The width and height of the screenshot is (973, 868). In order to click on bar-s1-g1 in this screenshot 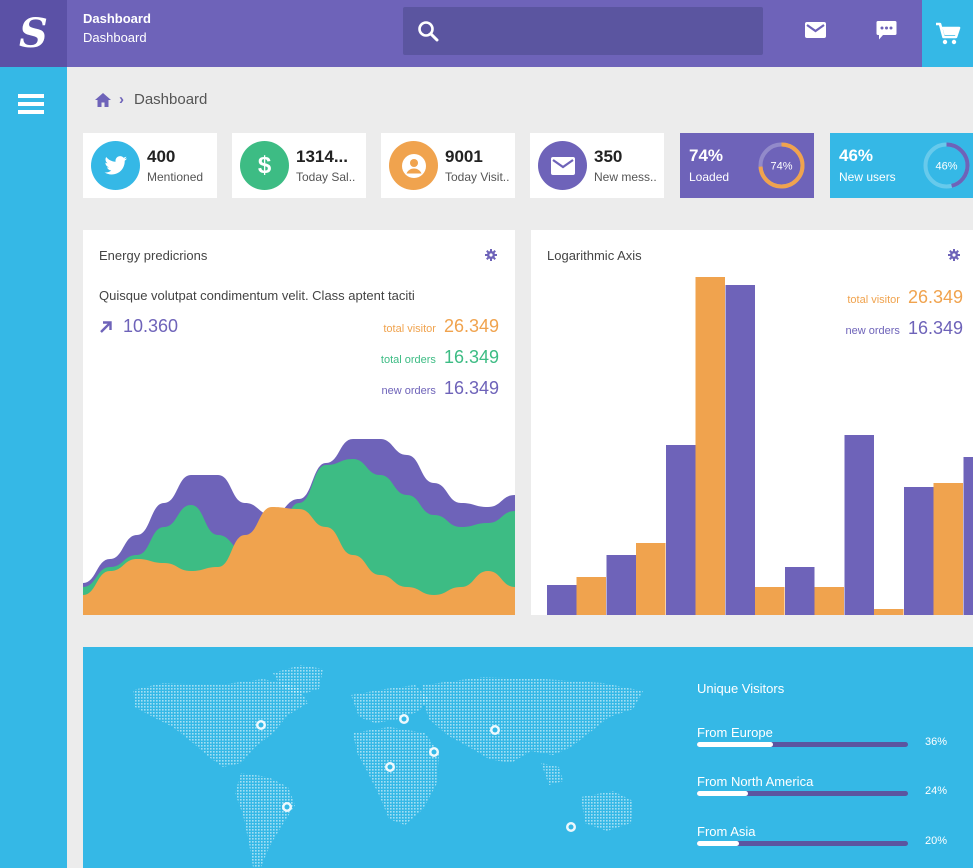, I will do `click(651, 579)`.